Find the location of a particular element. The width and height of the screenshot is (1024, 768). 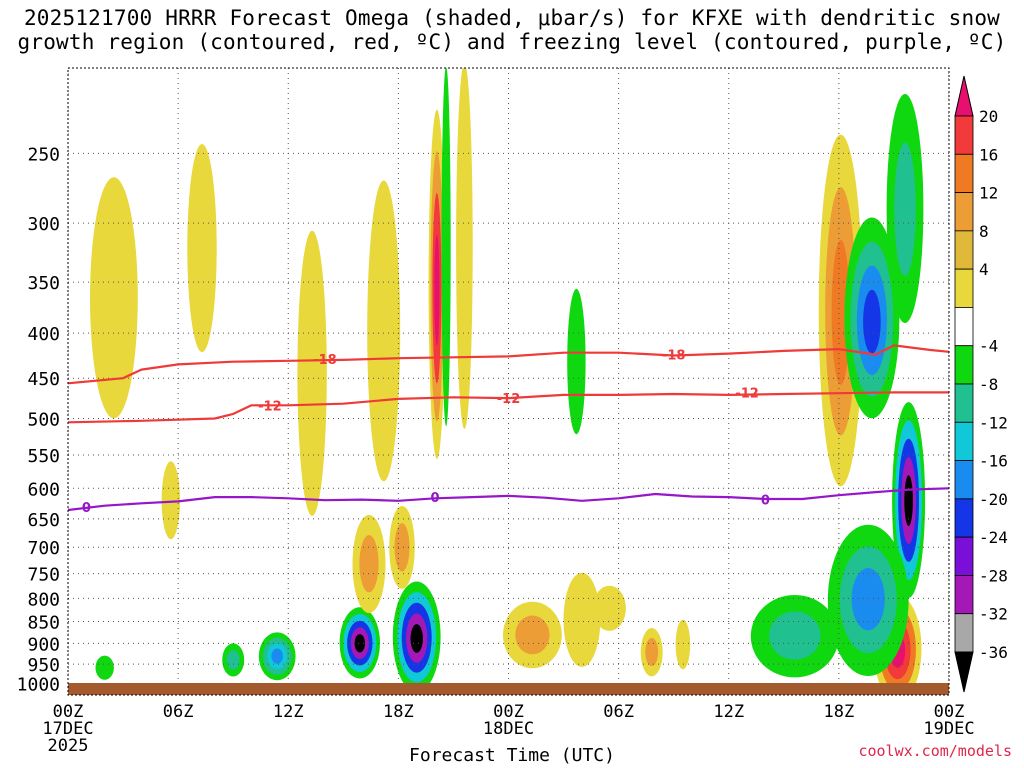

colorbar-label-12: 12 is located at coordinates (988, 193).